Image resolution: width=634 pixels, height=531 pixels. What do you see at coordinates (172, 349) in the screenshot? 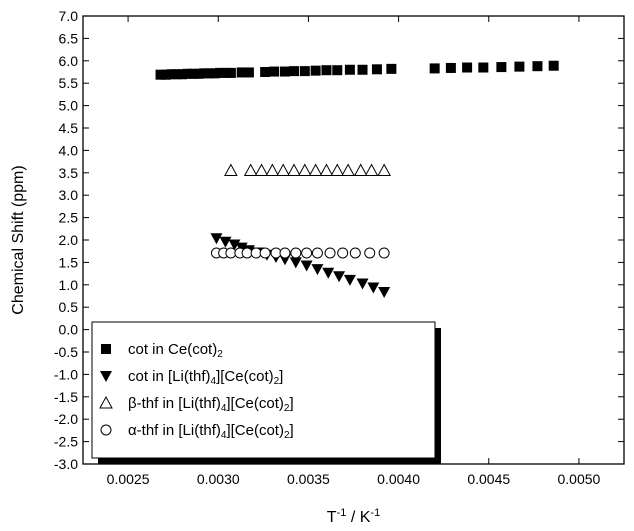
I see `legend-text-part: cot in Ce(cot)` at bounding box center [172, 349].